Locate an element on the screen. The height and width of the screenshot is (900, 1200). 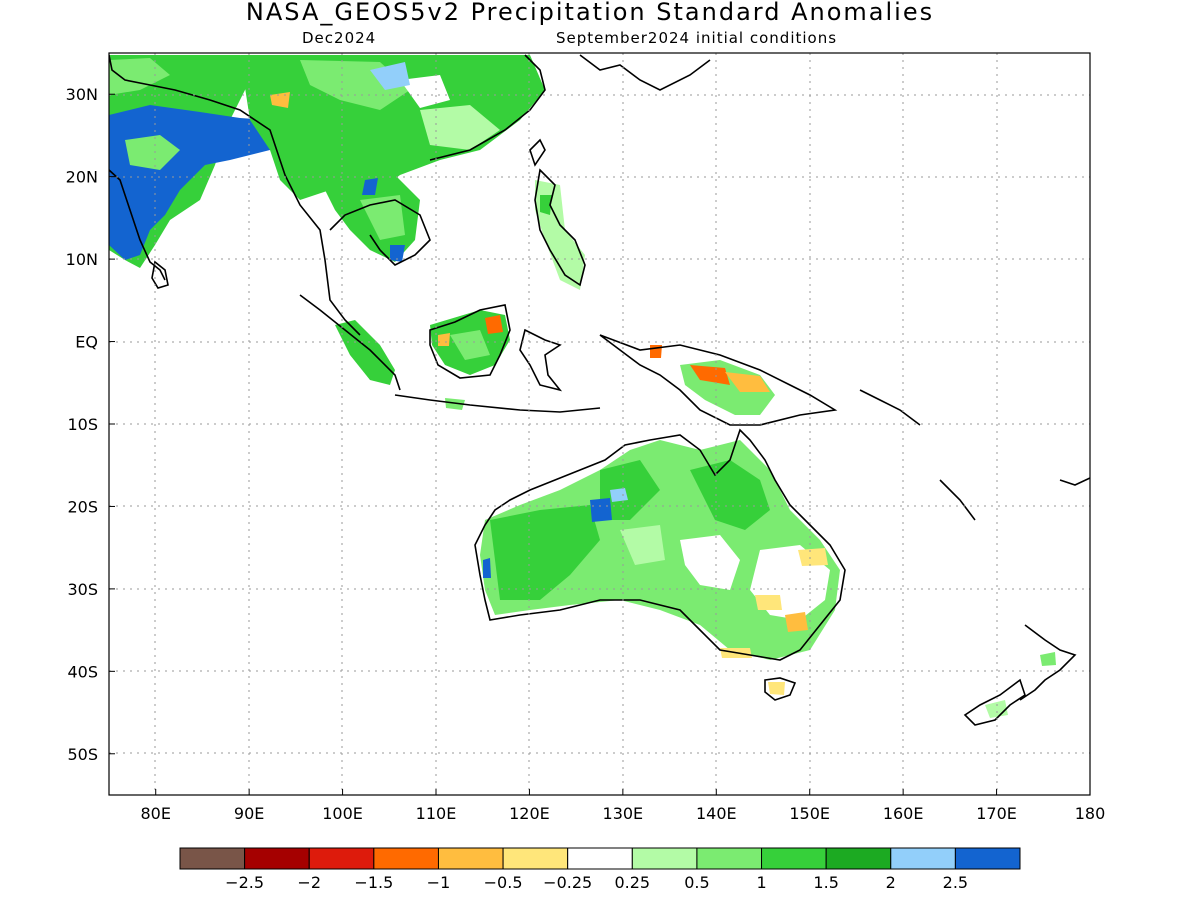
coast-borneo is located at coordinates (470, 341).